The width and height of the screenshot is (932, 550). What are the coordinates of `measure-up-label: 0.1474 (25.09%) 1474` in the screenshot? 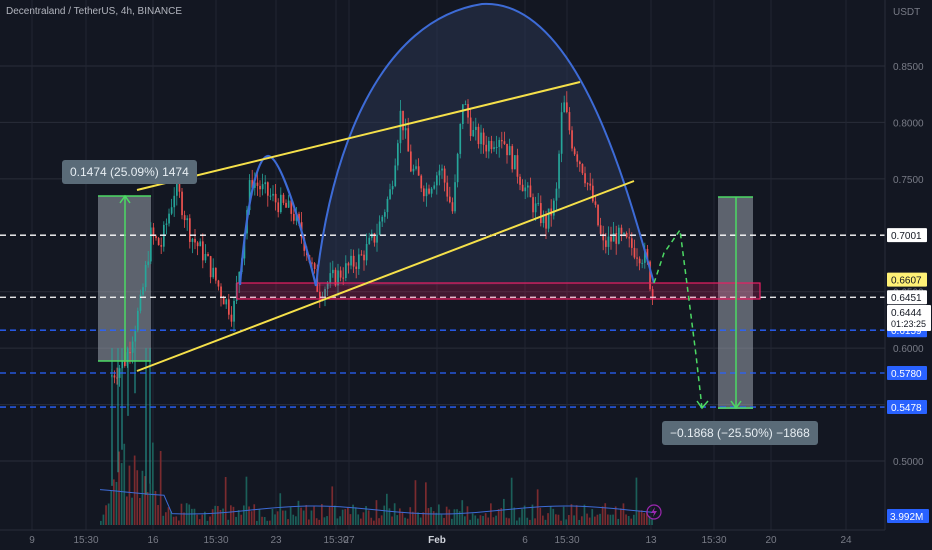 It's located at (129, 172).